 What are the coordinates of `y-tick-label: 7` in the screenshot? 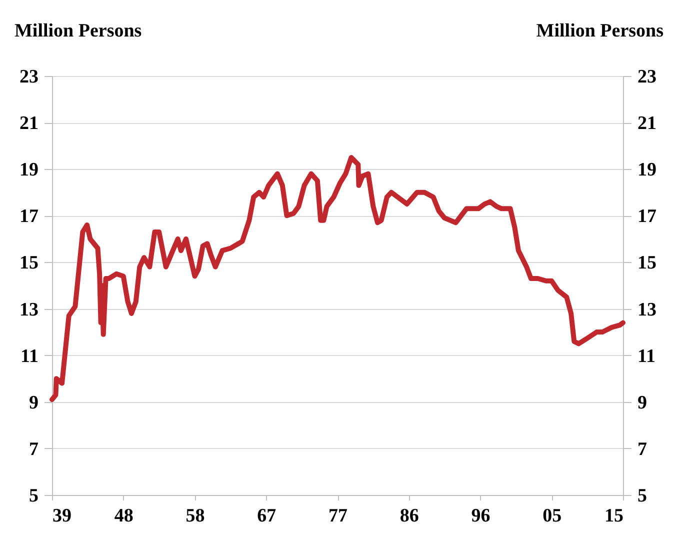 It's located at (34, 449).